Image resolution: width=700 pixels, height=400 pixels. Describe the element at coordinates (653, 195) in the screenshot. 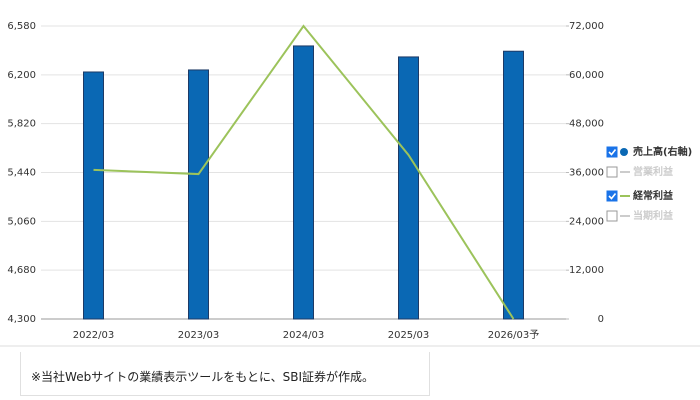

I see `legend-label: 経常利益` at that location.